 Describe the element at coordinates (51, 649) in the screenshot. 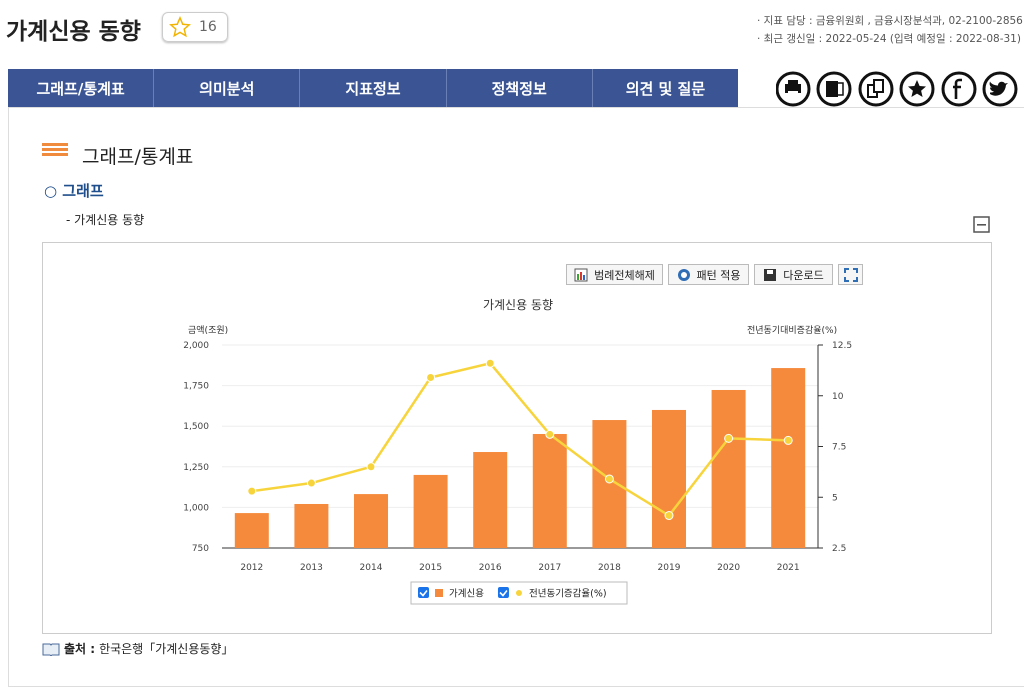

I see `book-icon` at that location.